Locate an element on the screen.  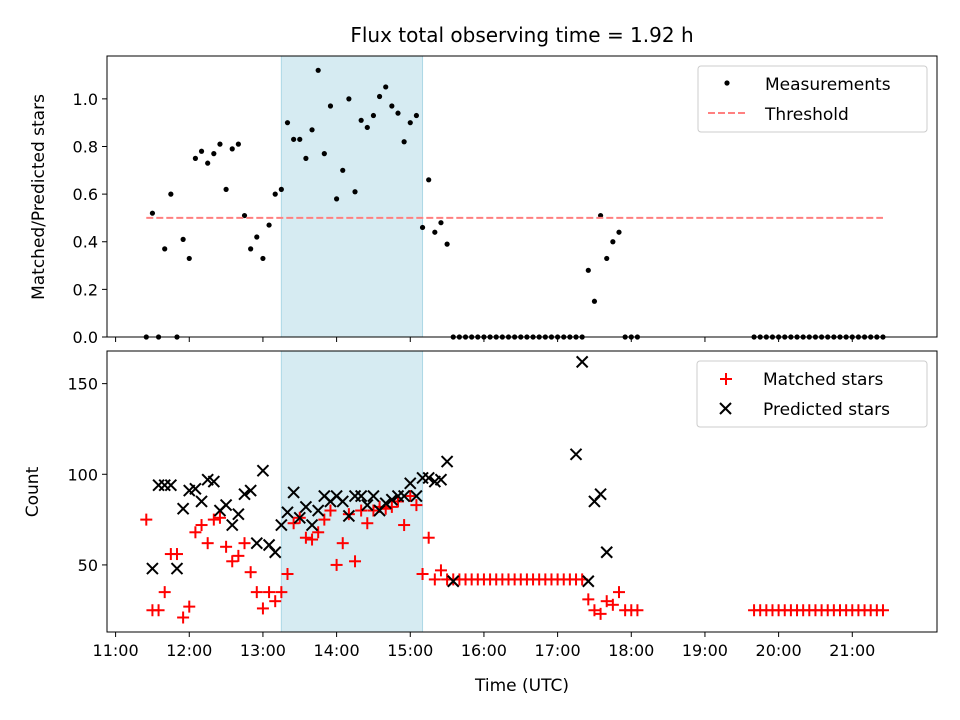
top-y-axis-label: Matched/Predicted stars is located at coordinates (39, 197).